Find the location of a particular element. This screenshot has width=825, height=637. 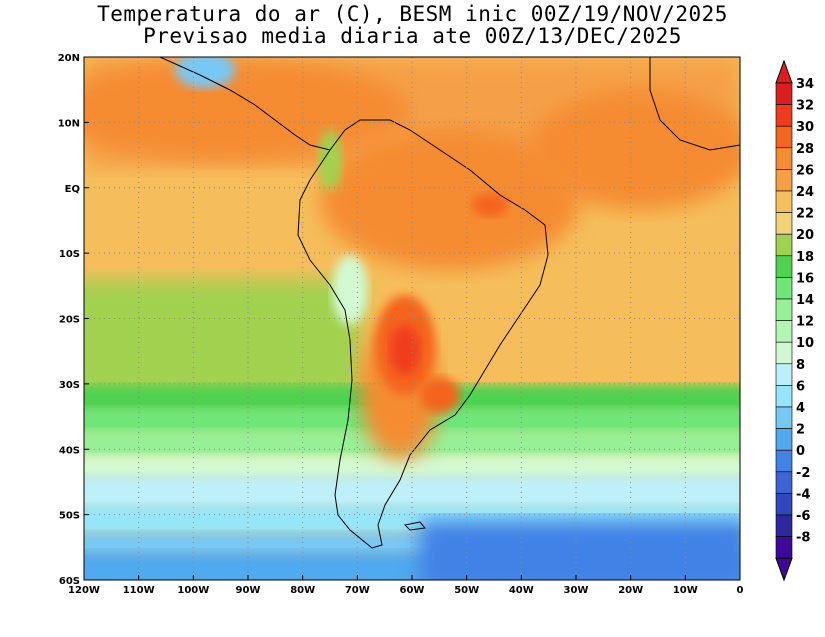

lat-tick-label: 60S is located at coordinates (69, 581).